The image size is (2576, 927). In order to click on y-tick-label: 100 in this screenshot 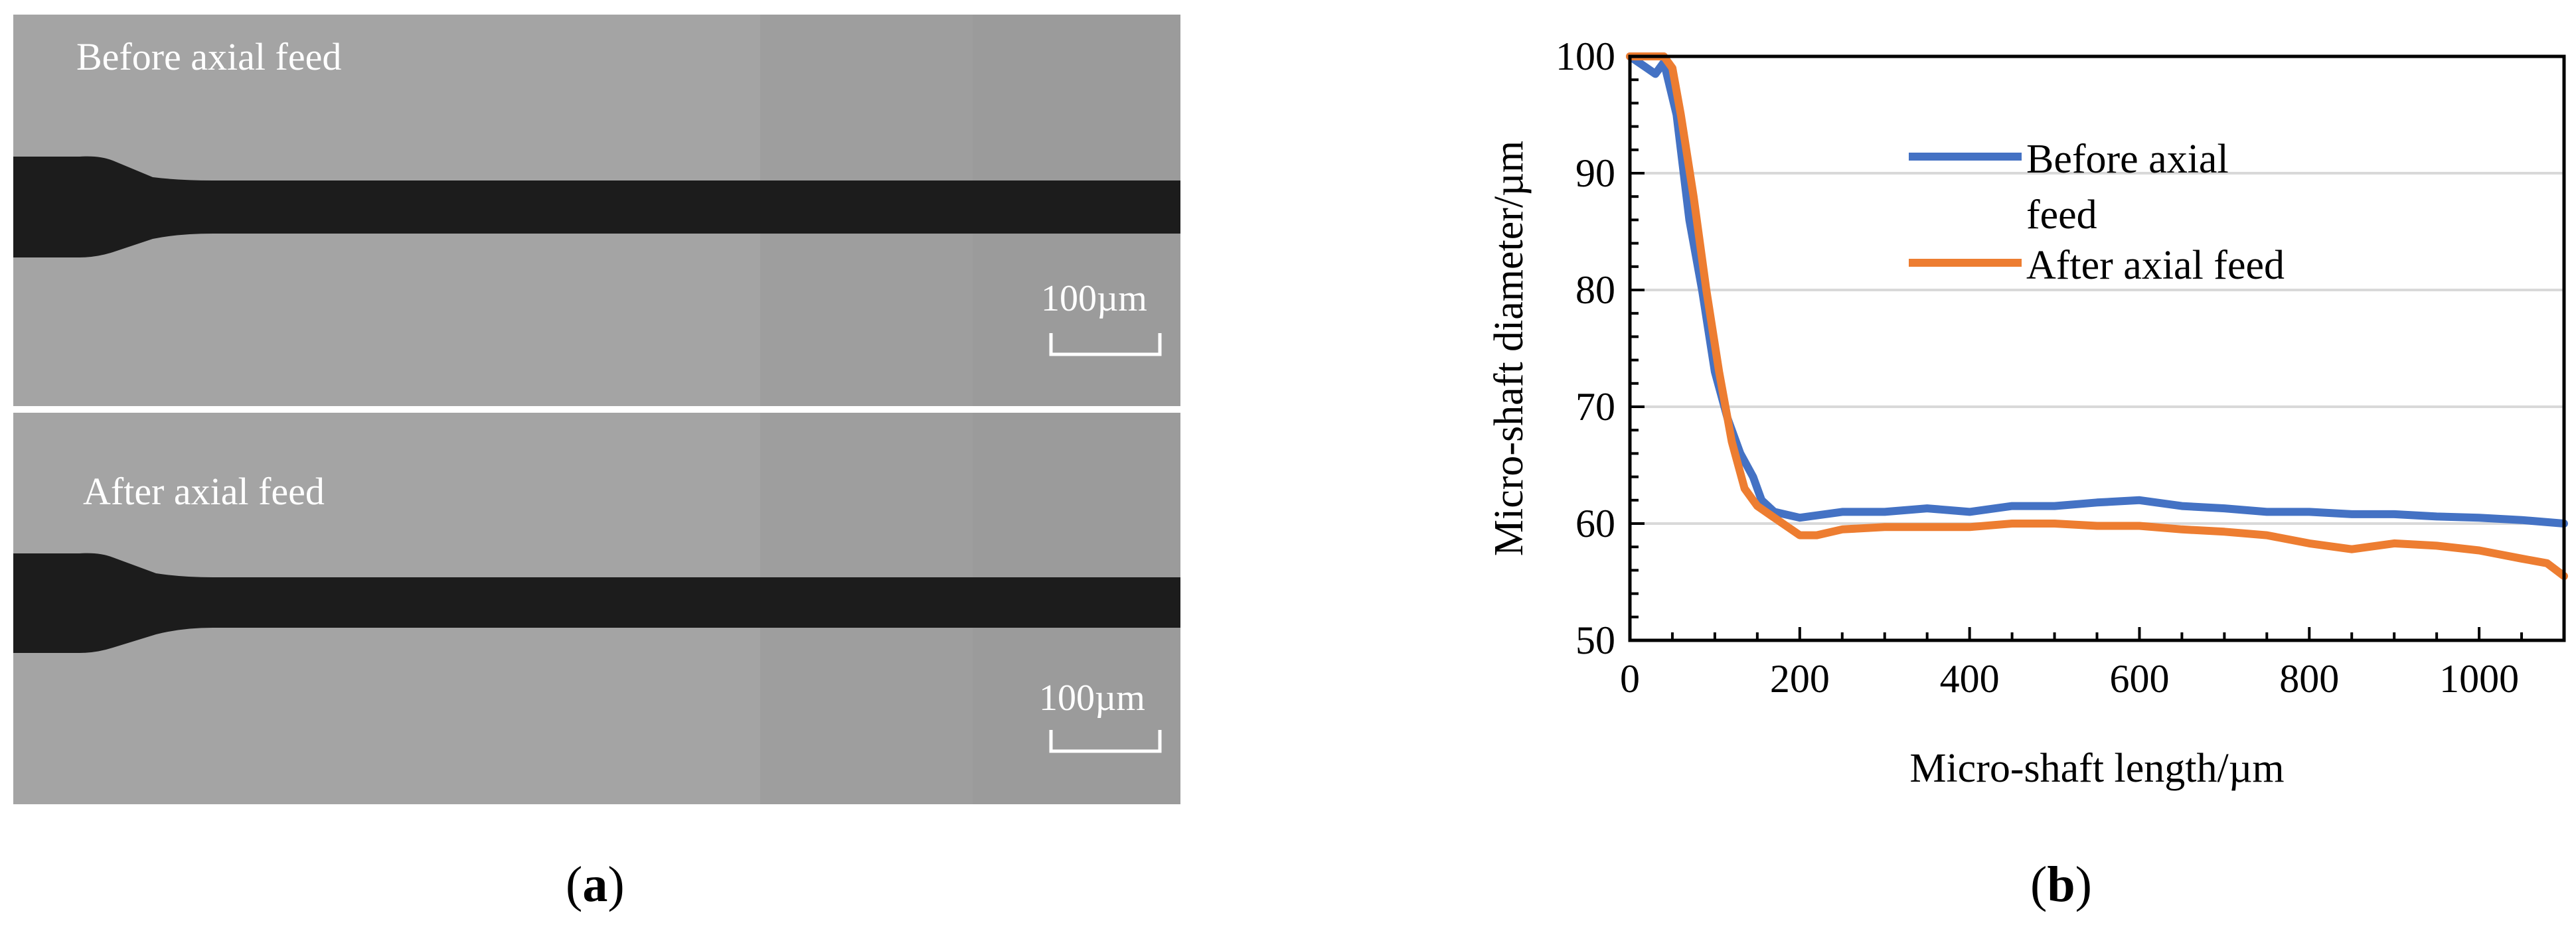, I will do `click(1585, 56)`.